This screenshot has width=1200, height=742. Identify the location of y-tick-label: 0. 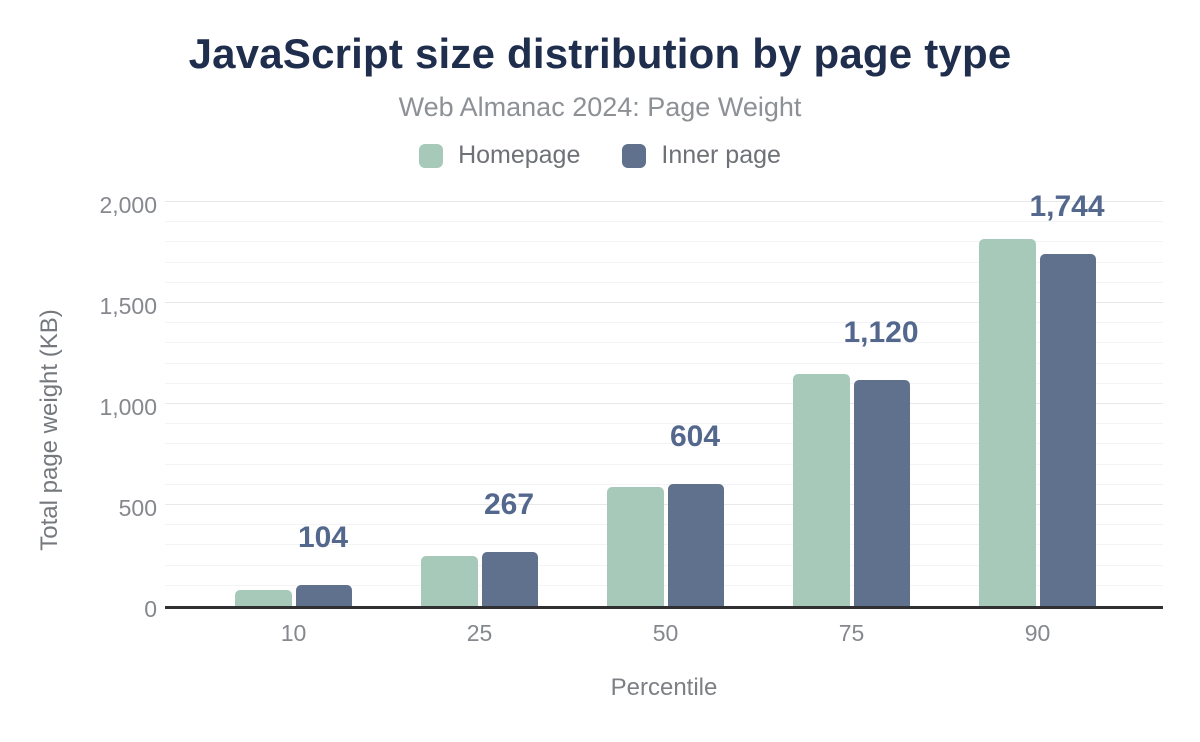
(150, 609).